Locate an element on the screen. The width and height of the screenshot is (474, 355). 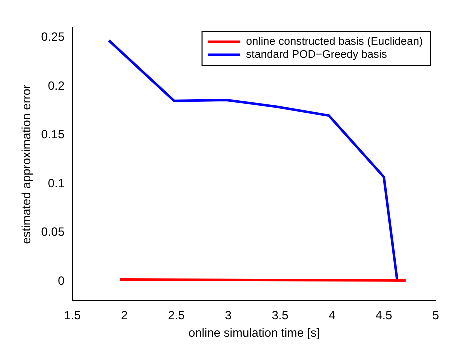
y-axis-title: estimated approximation error is located at coordinates (27, 164).